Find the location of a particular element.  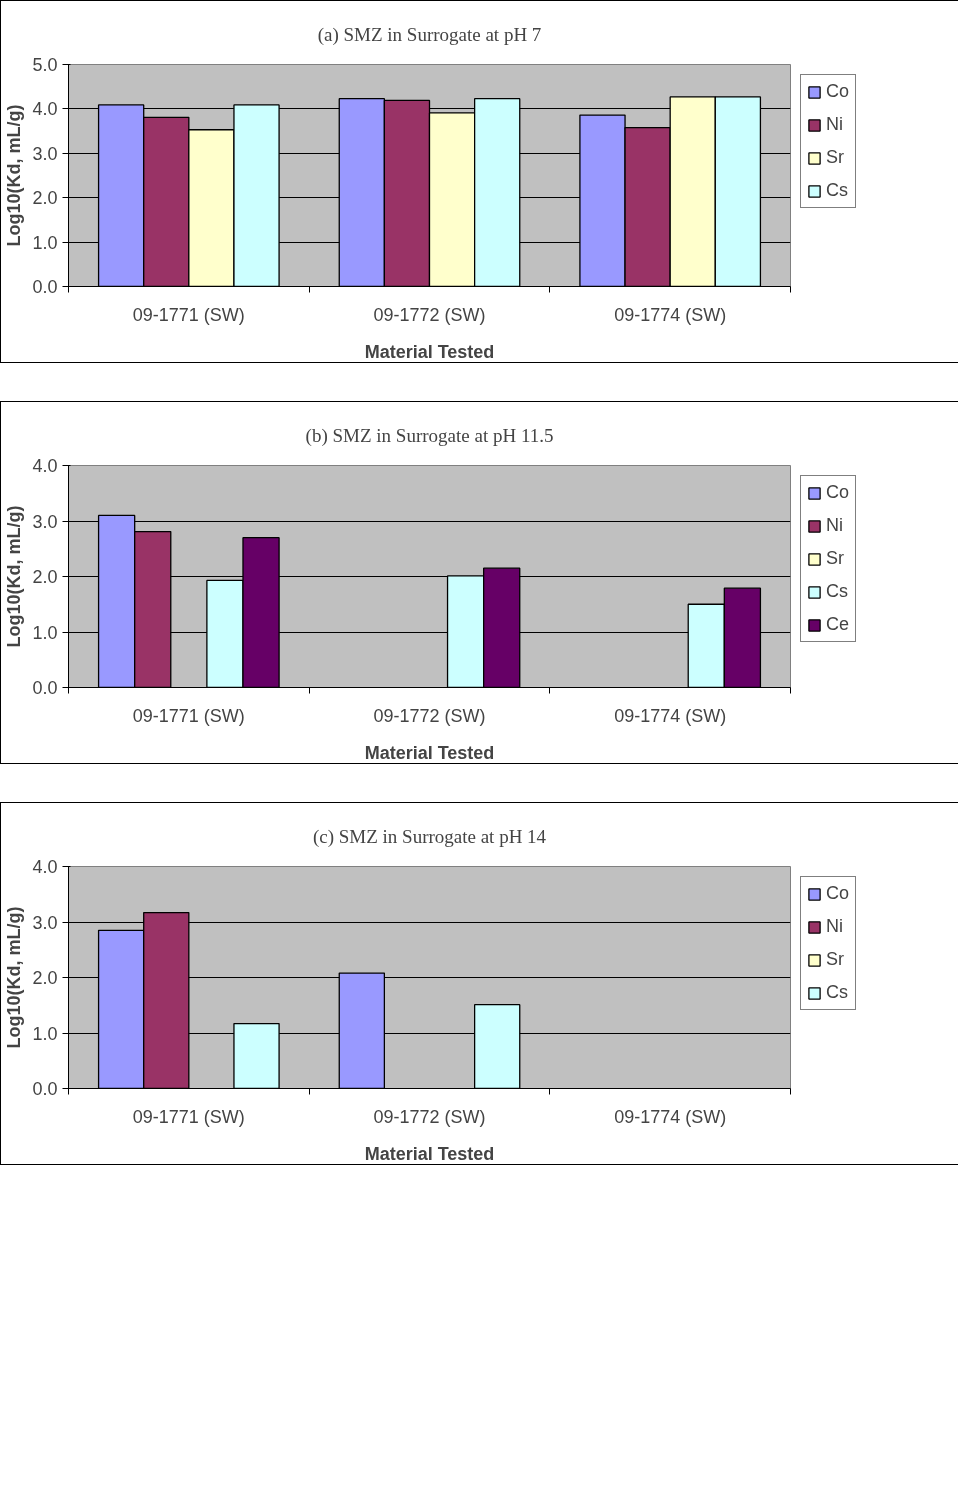

chart-title: (b) SMZ in Surrogate at pH 11.5 is located at coordinates (429, 435).